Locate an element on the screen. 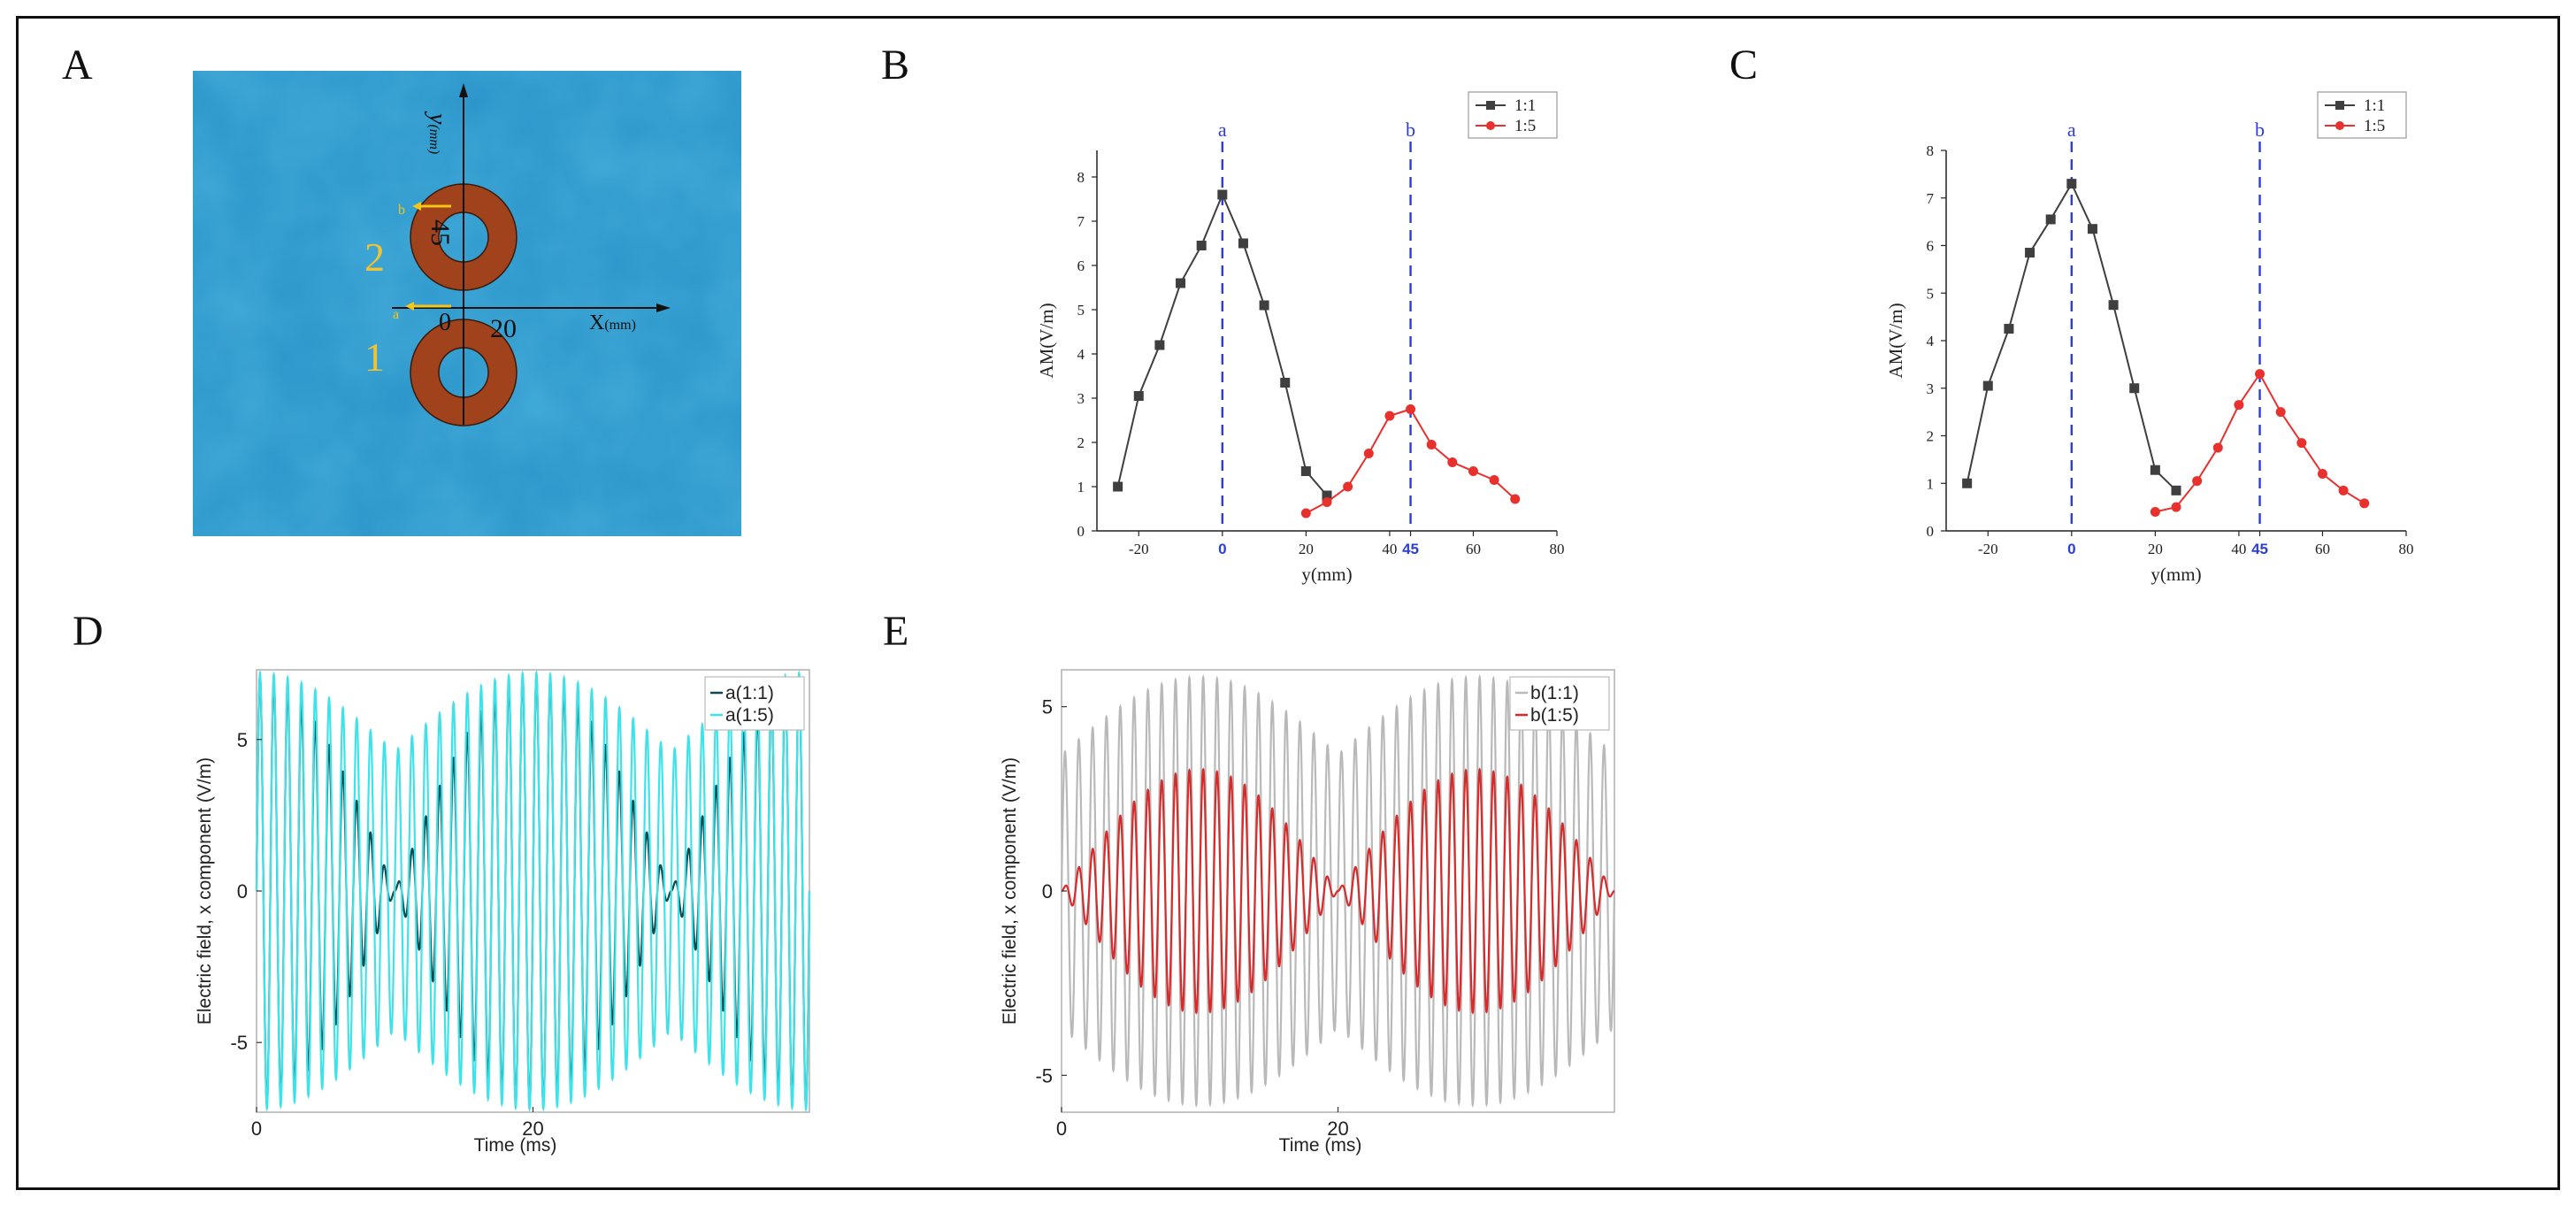  legend-label-d-1: a(1:5) is located at coordinates (749, 715).